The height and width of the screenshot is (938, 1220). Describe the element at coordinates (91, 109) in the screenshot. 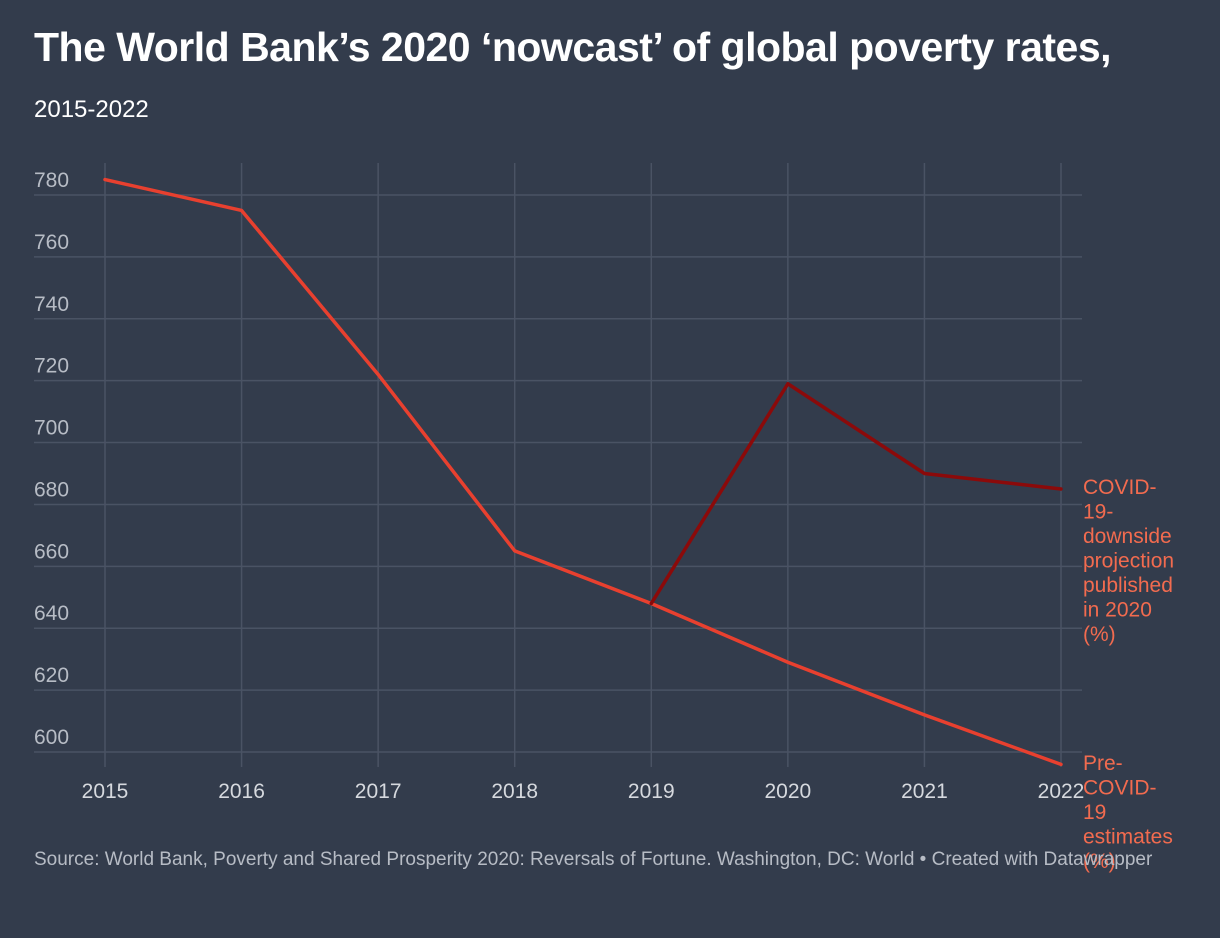

I see `chart-subtitle: 2015-2022` at that location.